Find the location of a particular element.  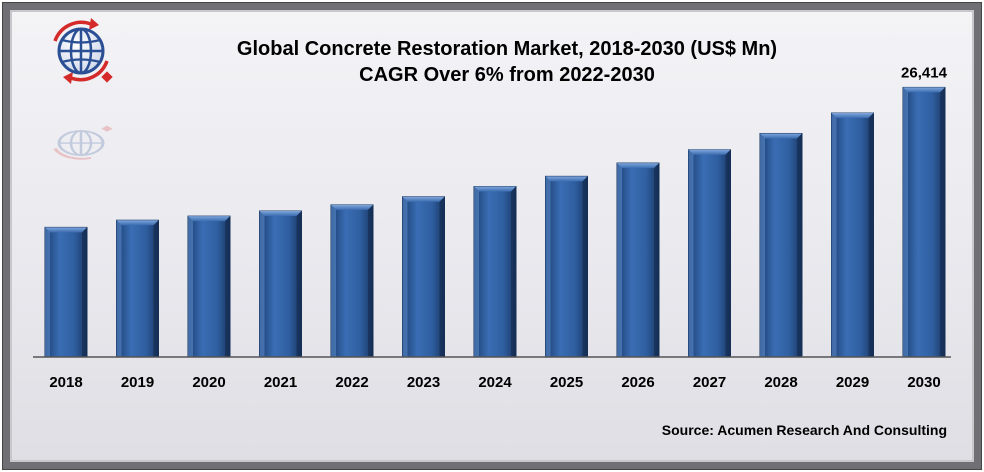

globe-reflection-icon is located at coordinates (83, 142).